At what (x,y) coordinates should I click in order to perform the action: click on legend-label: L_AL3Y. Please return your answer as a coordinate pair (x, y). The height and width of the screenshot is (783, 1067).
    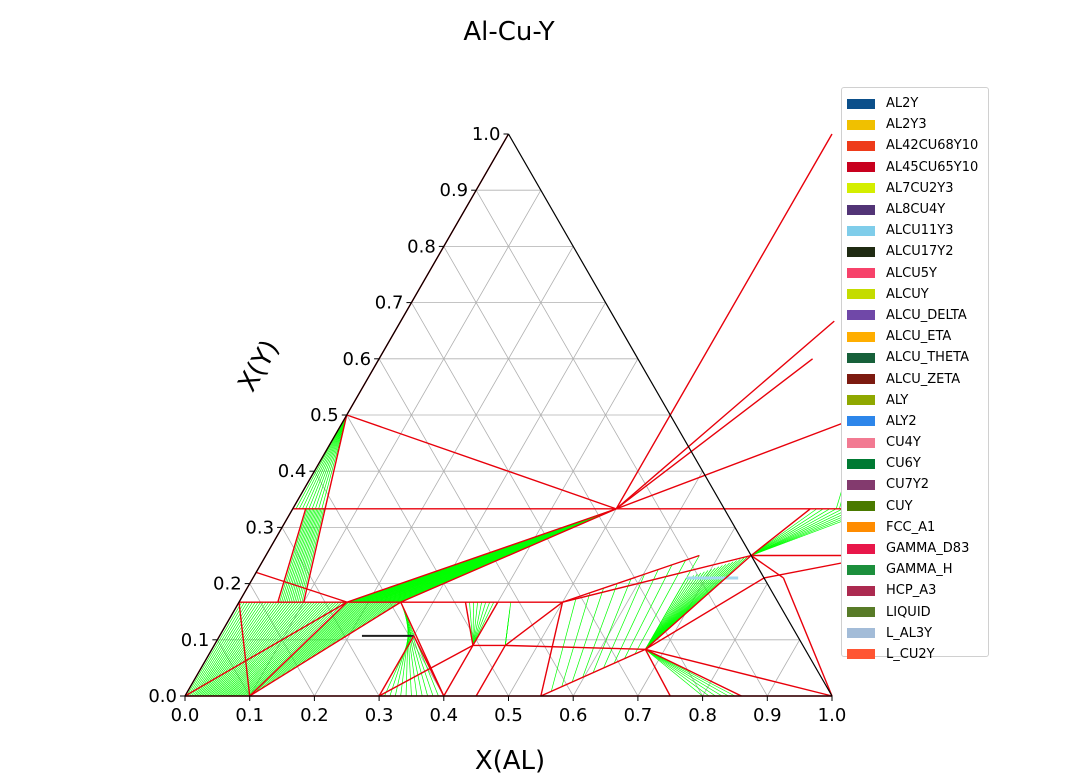
    Looking at the image, I should click on (909, 633).